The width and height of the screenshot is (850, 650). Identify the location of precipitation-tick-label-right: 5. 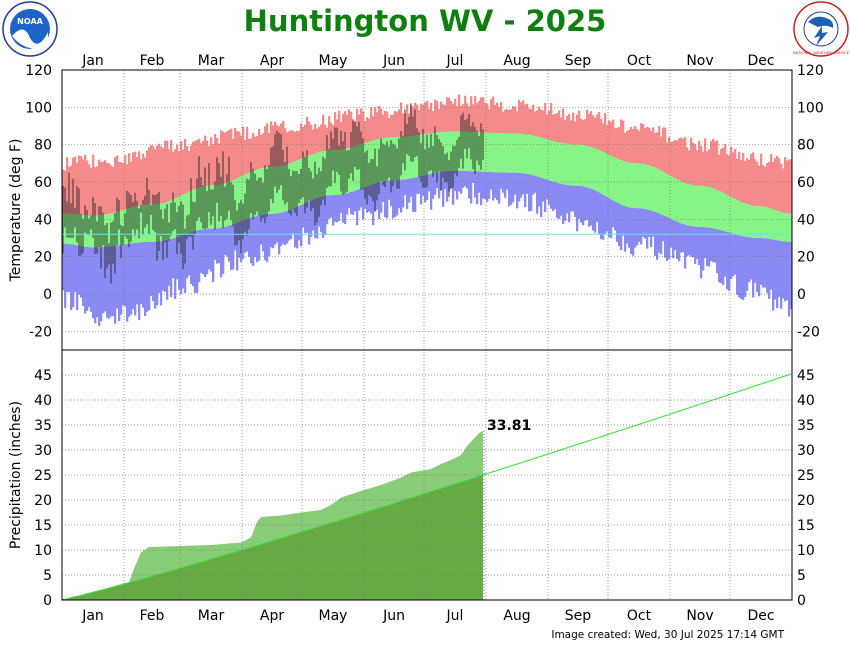
(801, 576).